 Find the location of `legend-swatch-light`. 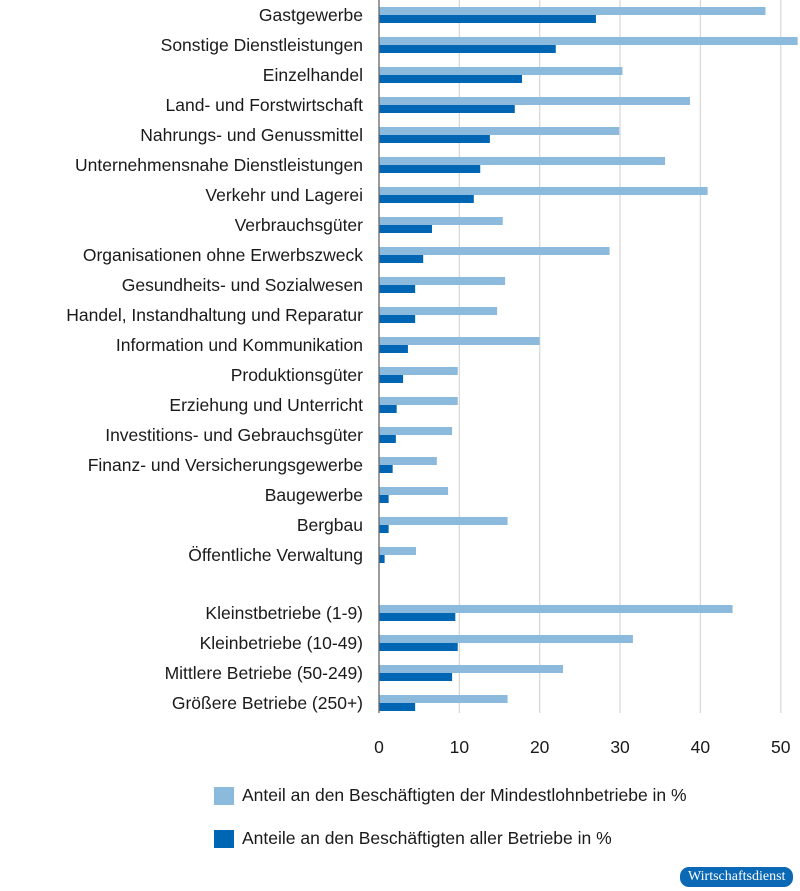

legend-swatch-light is located at coordinates (224, 795).